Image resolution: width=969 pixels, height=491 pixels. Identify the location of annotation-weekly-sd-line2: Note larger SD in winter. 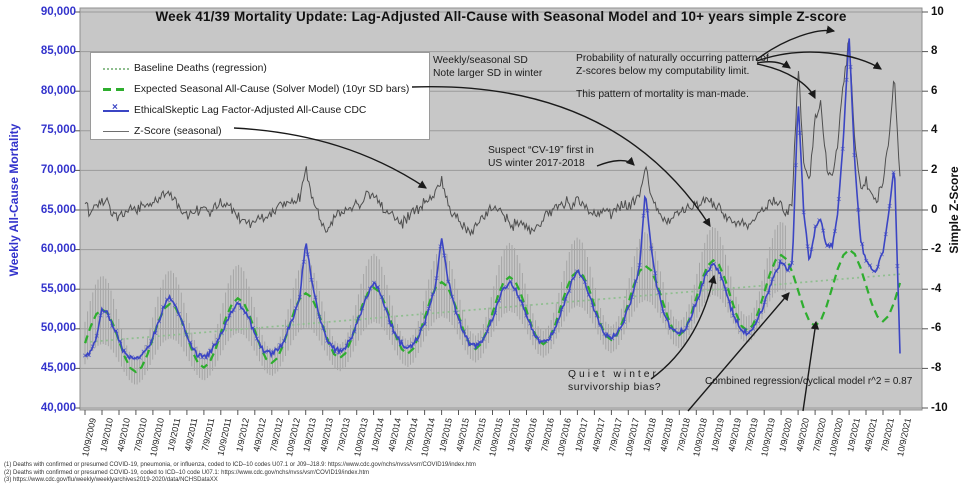
(488, 73).